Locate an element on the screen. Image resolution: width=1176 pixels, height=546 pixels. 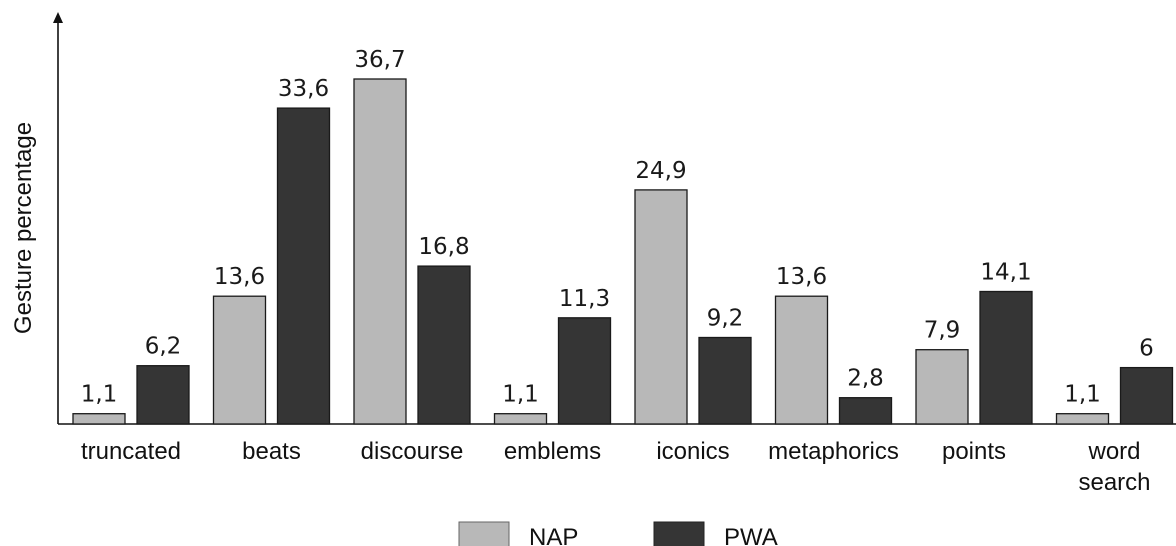
category-label-1: beats is located at coordinates (271, 451).